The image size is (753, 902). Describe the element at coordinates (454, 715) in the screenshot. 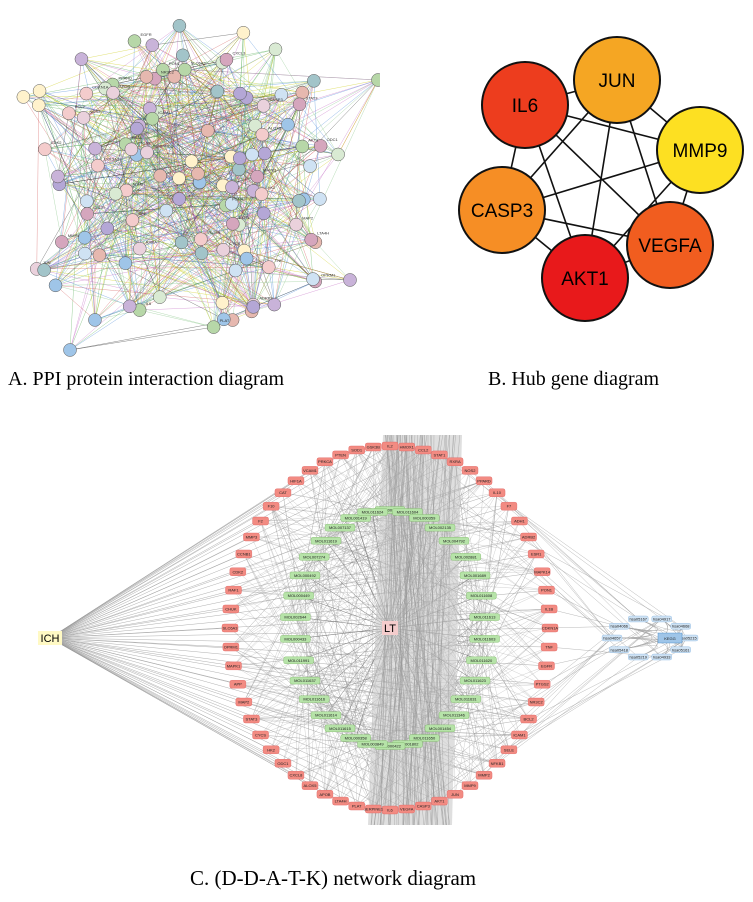

I see `compound-node: MOL011346` at that location.